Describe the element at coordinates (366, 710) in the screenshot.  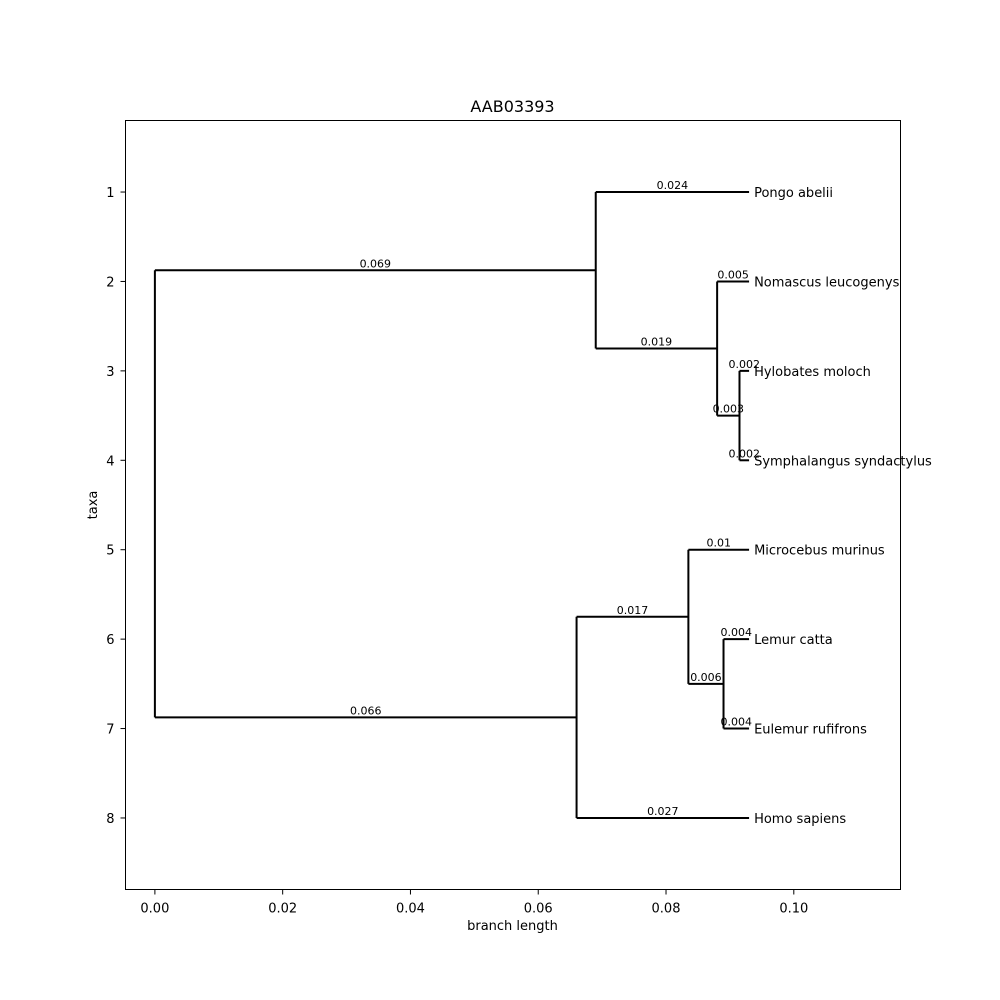
I see `branch-length-label-n_prosim: 0.066` at that location.